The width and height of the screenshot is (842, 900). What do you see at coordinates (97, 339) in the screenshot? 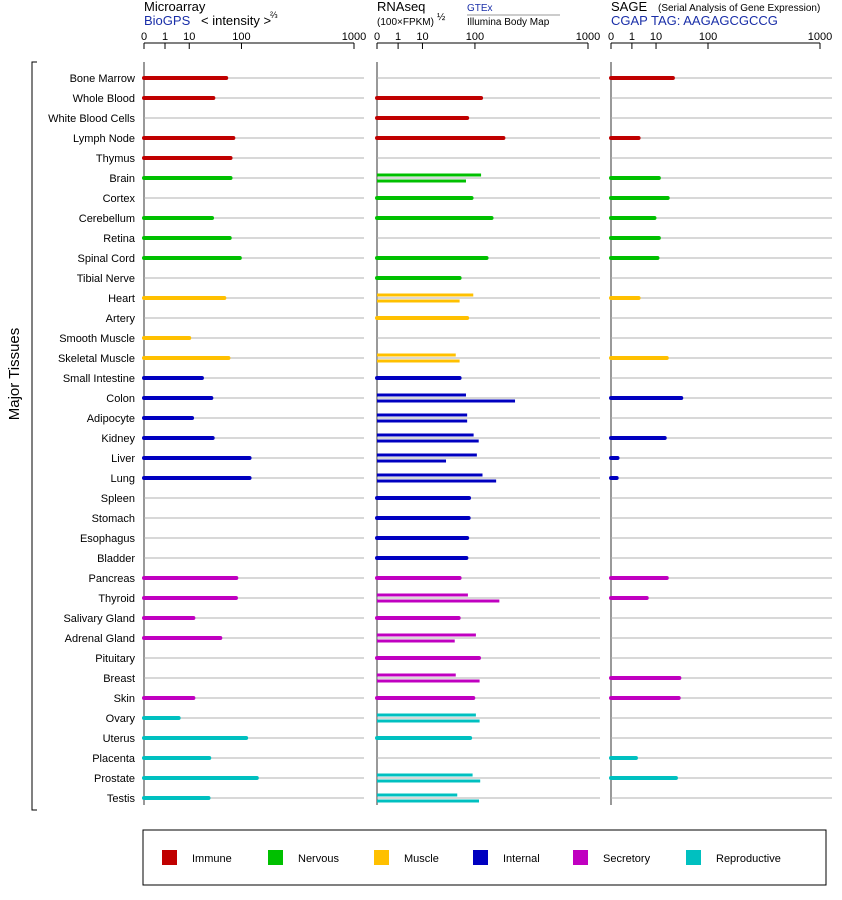
I see `tissue-label: Smooth Muscle` at bounding box center [97, 339].